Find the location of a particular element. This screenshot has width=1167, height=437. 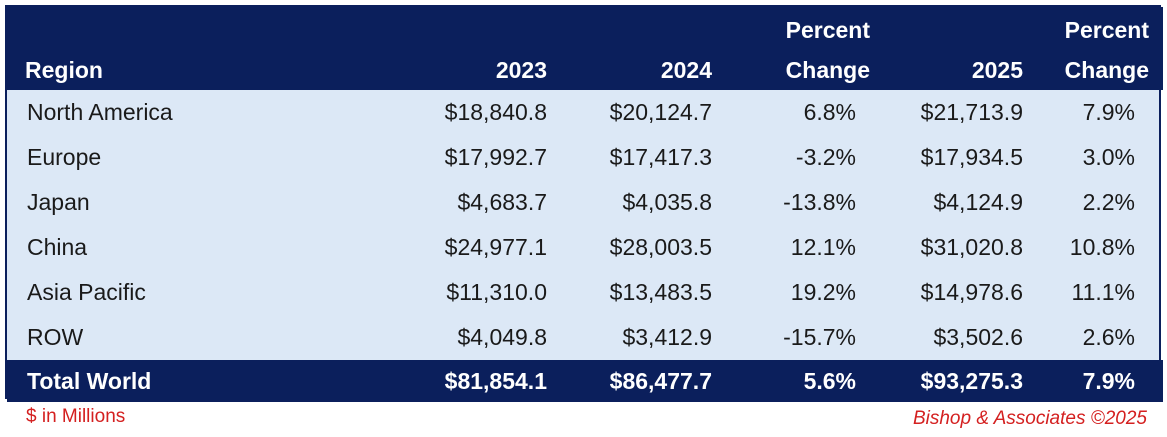

cell-region: North America is located at coordinates (100, 112).